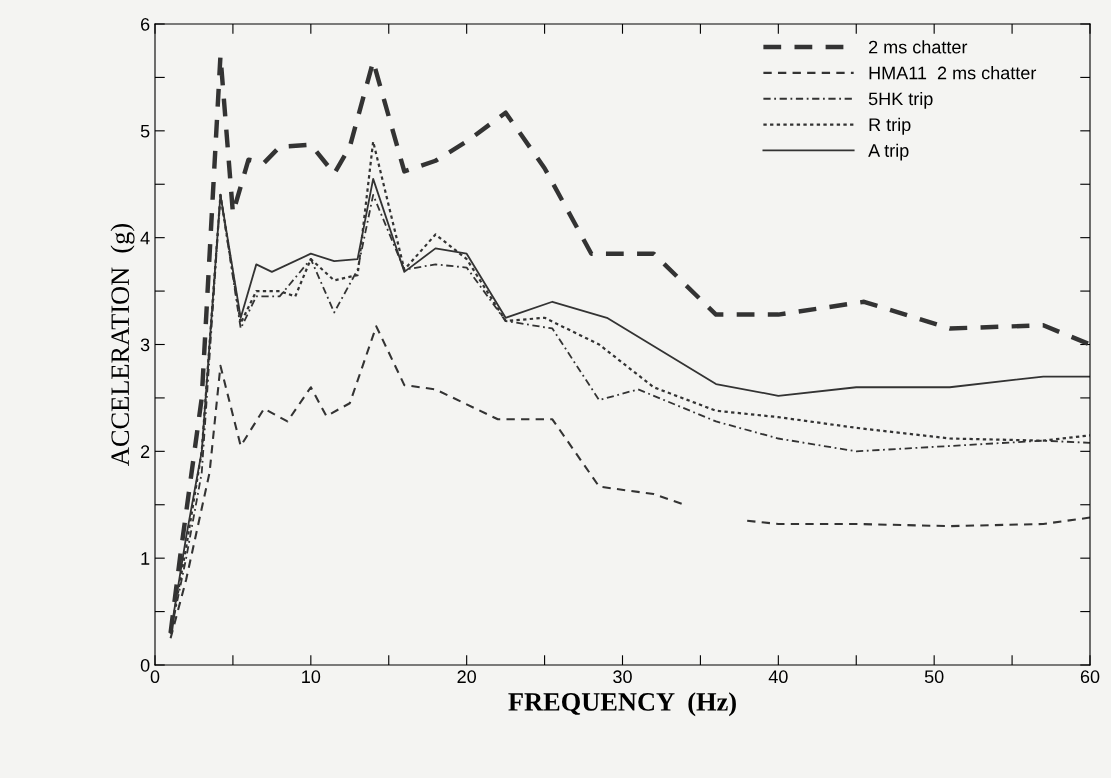 This screenshot has width=1111, height=778. What do you see at coordinates (918, 47) in the screenshot?
I see `legend-label: 2 ms chatter` at bounding box center [918, 47].